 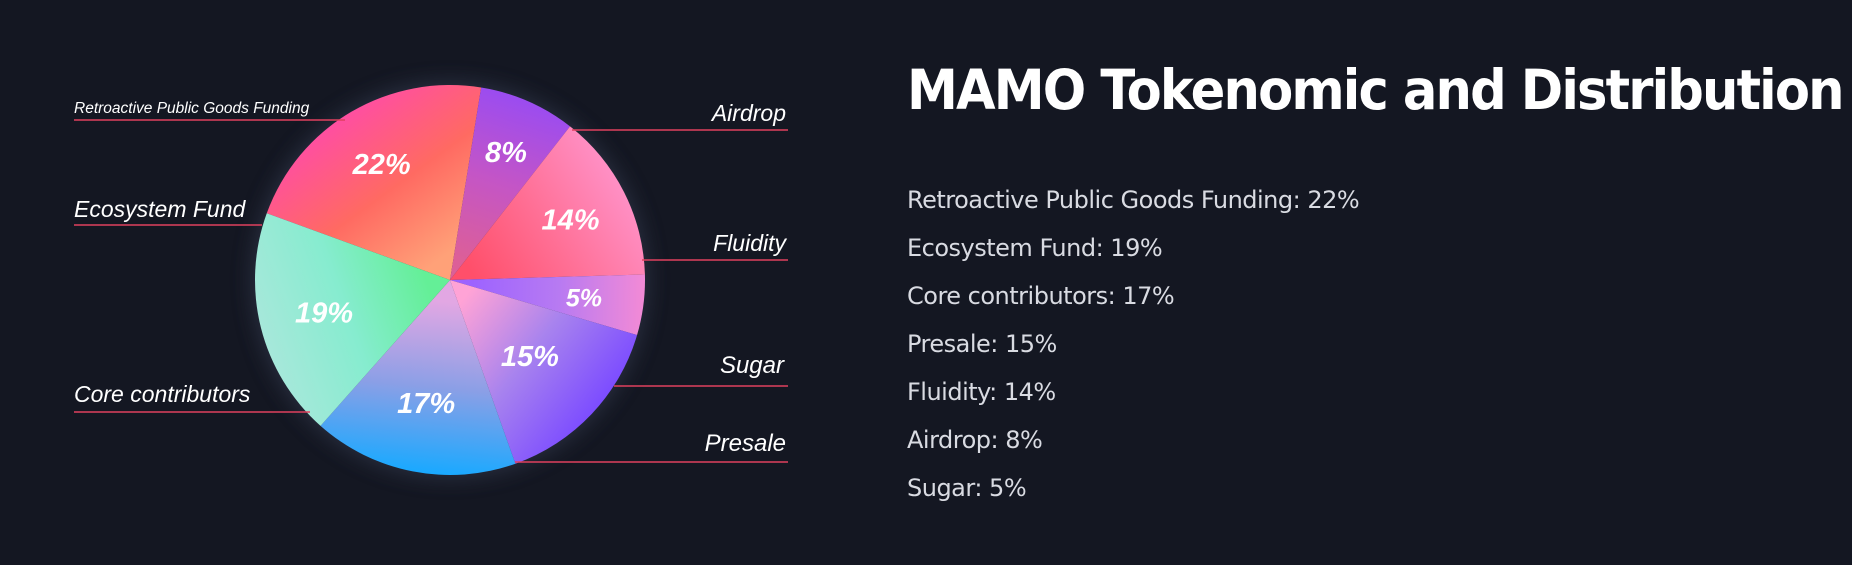 I want to click on list-item-fluidity: Fluidity: 14%, so click(x=981, y=392).